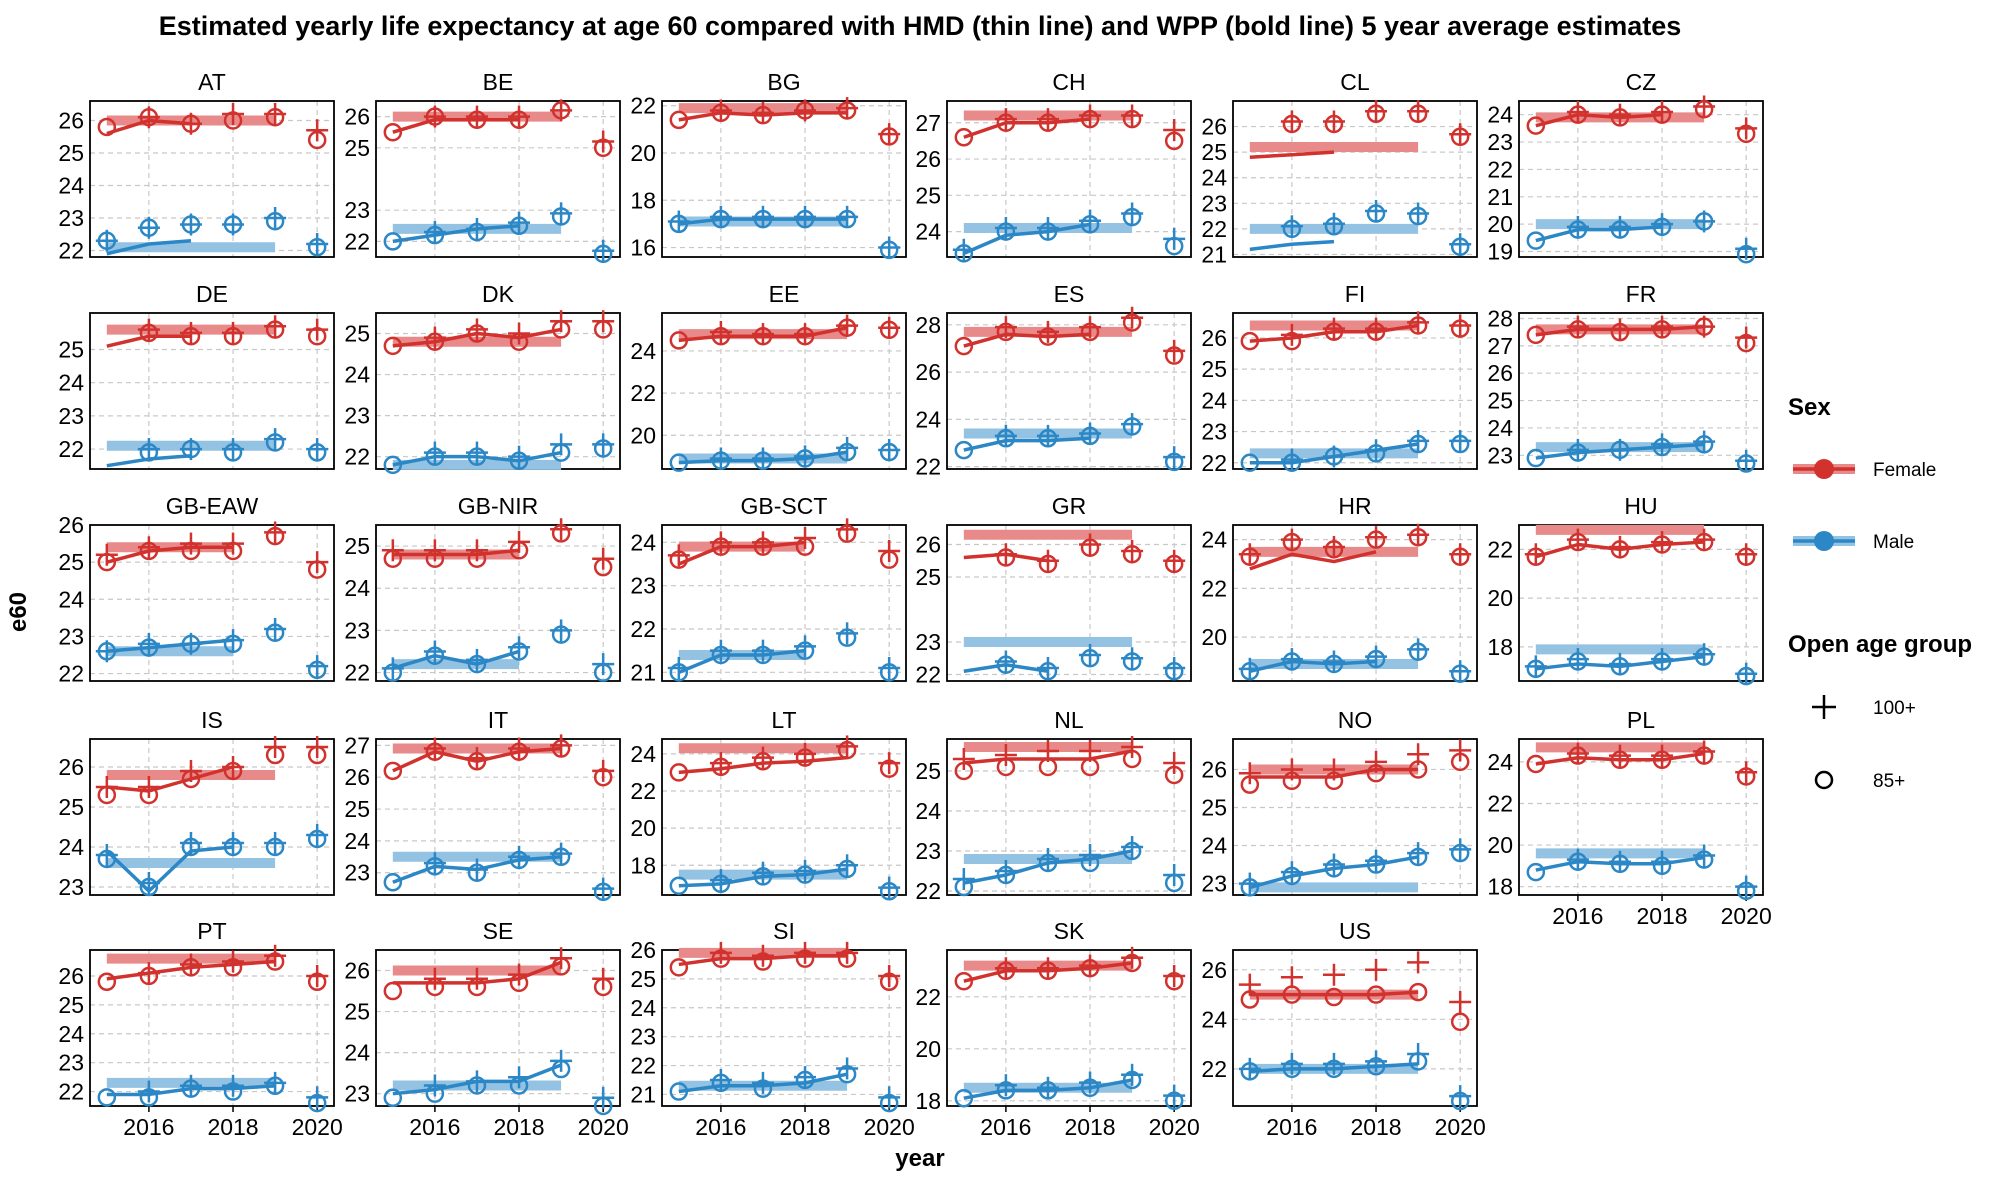 This screenshot has width=2007, height=1181. I want to click on legend-male-label: Male, so click(1893, 542).